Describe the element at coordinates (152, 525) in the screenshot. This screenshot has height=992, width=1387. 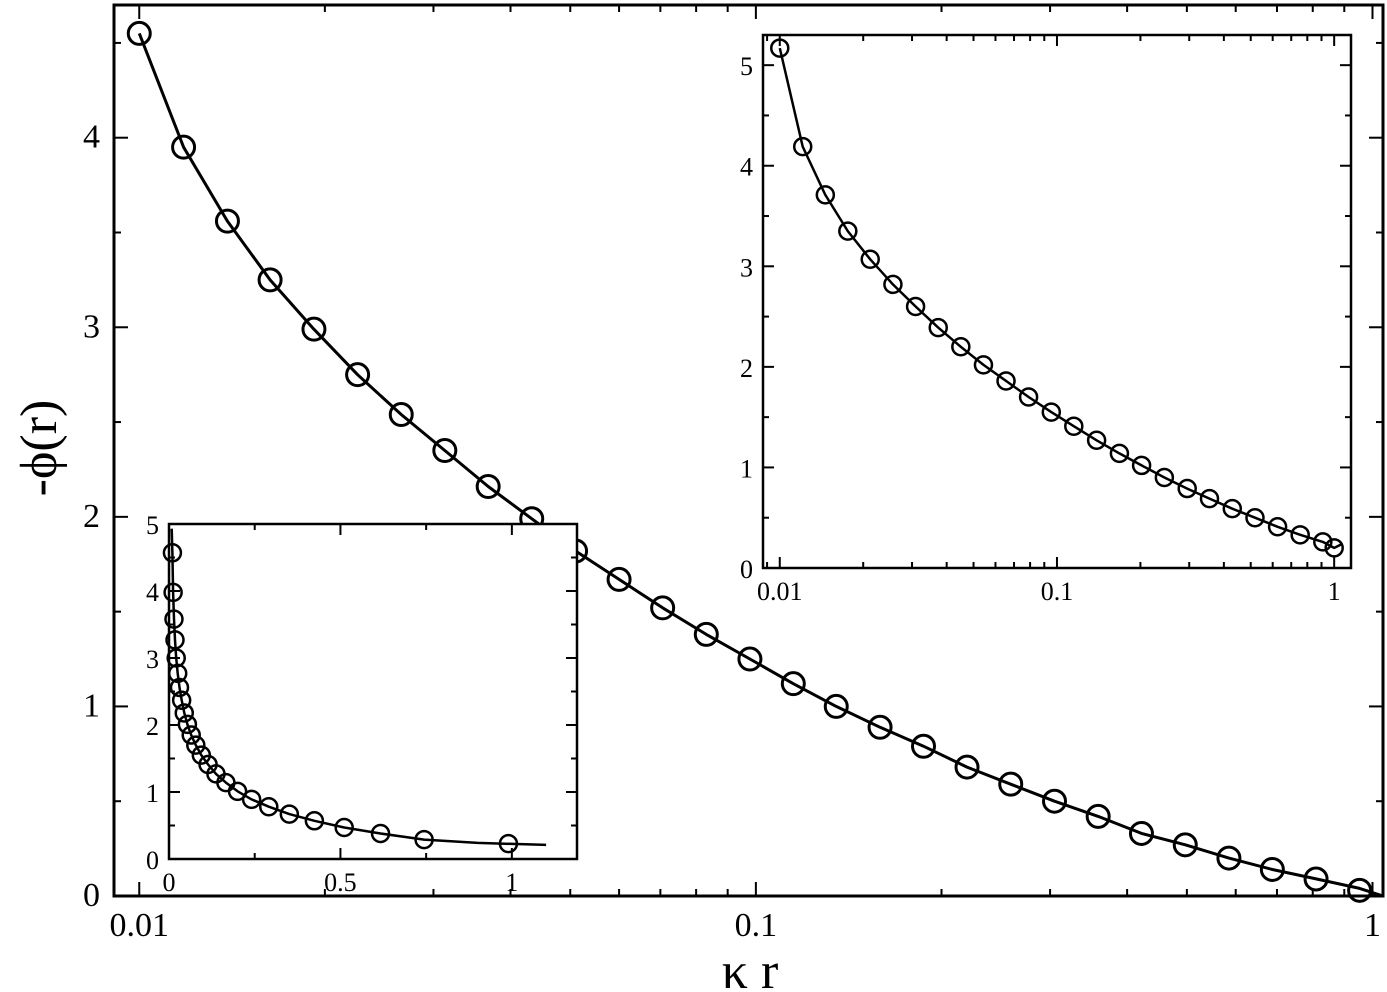
I see `inset-left-y-tick-label: 5` at that location.